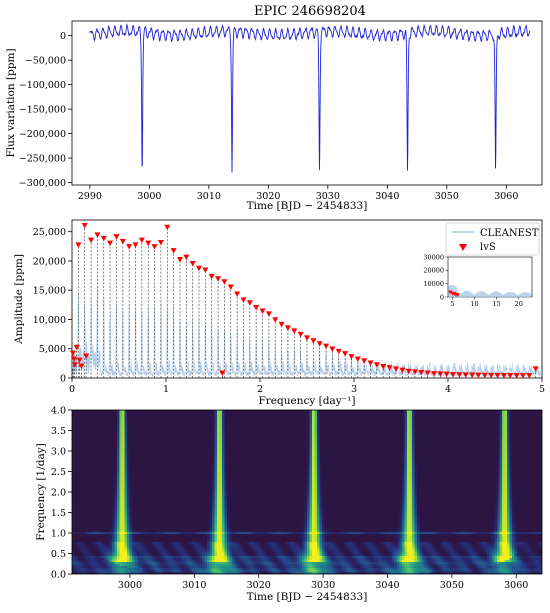 The width and height of the screenshot is (550, 613). I want to click on lightcurve-ytick-label: −100,000, so click(42, 85).